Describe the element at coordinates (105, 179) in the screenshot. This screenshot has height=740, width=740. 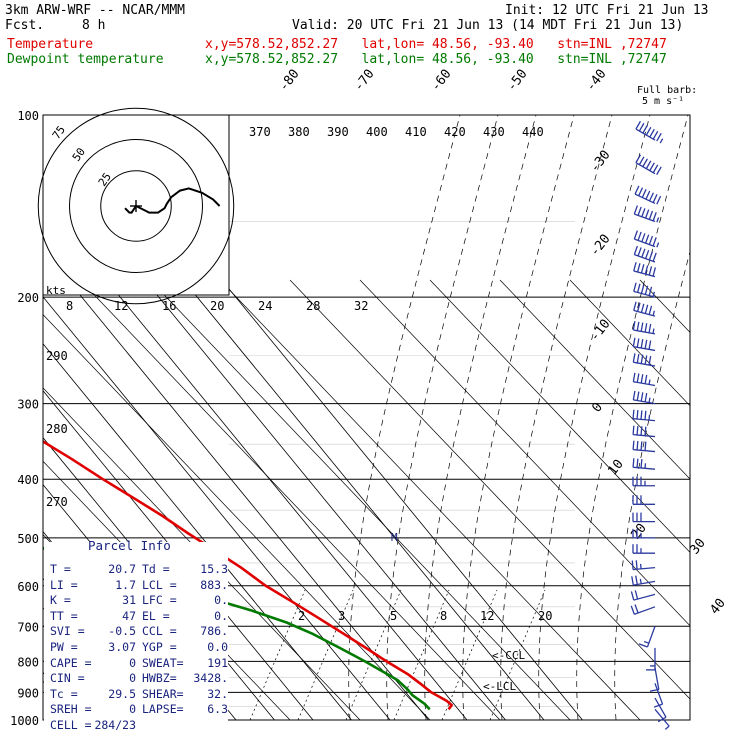
I see `hodograph-ring-label: 25` at that location.